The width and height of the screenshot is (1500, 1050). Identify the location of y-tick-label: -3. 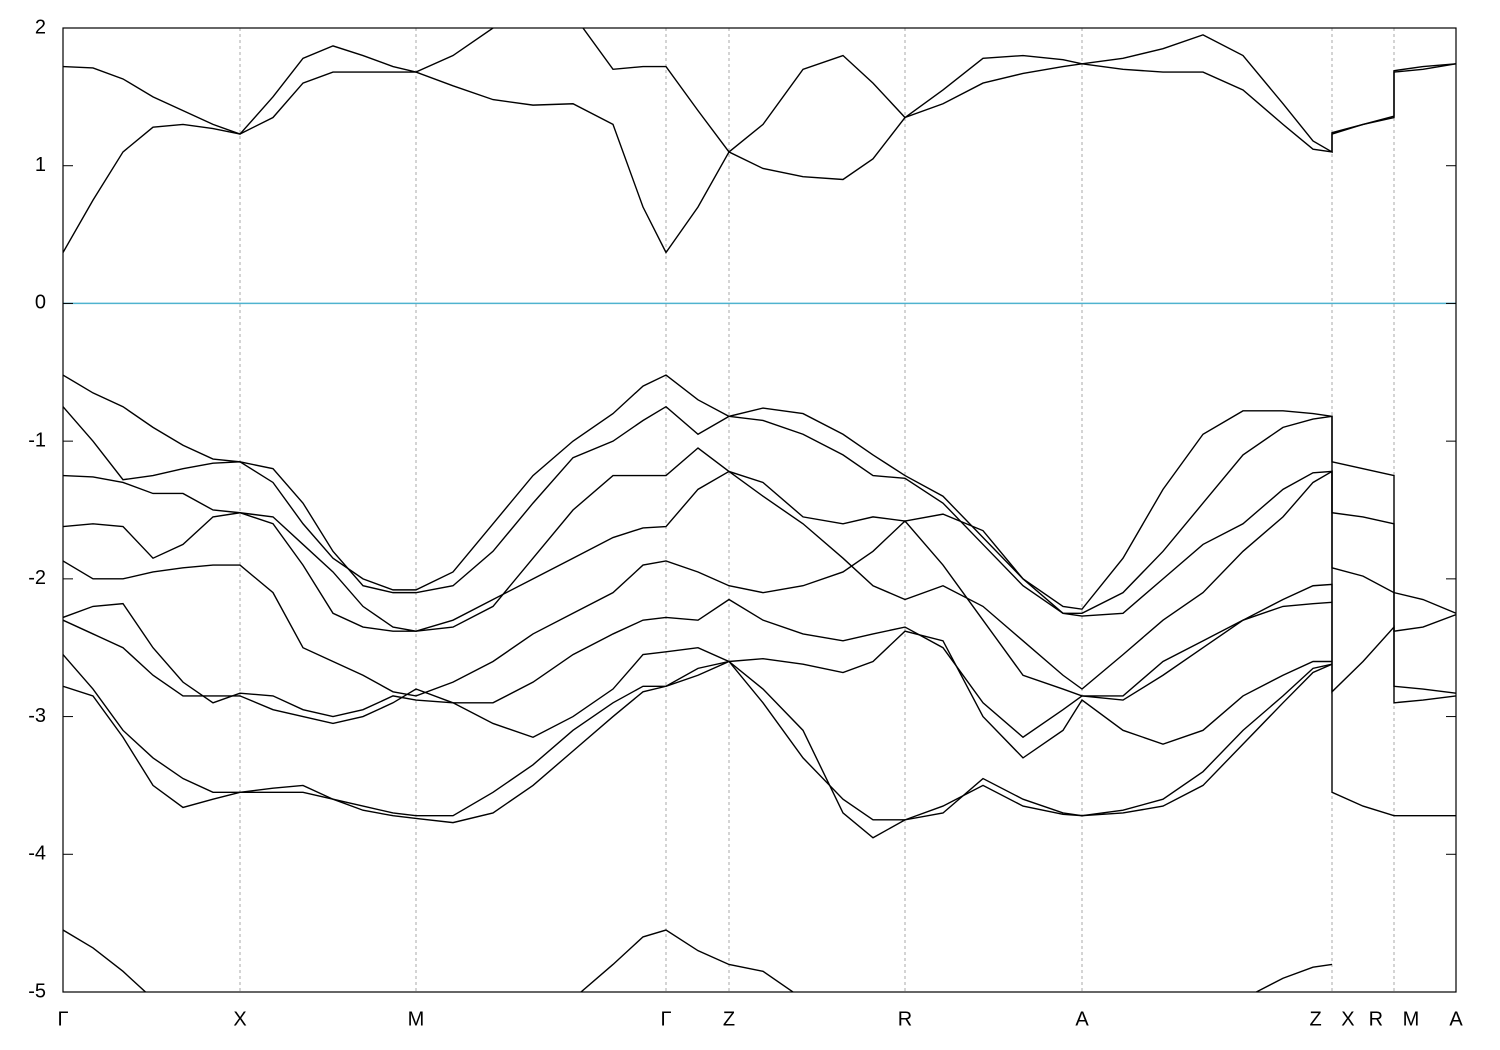
(37, 716).